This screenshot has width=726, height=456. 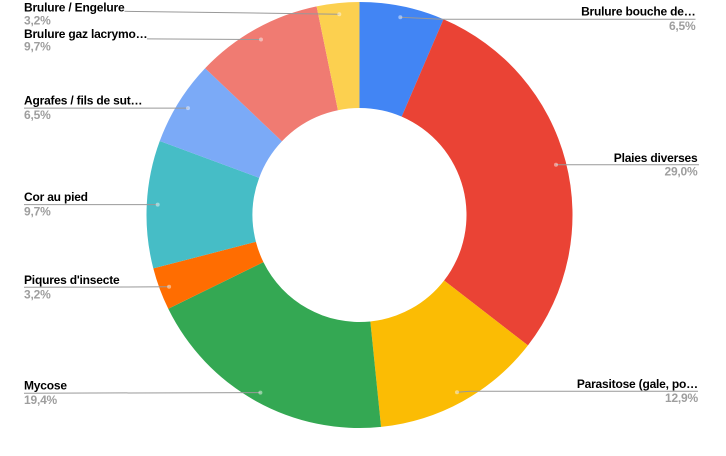 What do you see at coordinates (656, 158) in the screenshot?
I see `svg-text: Plaies diverses` at bounding box center [656, 158].